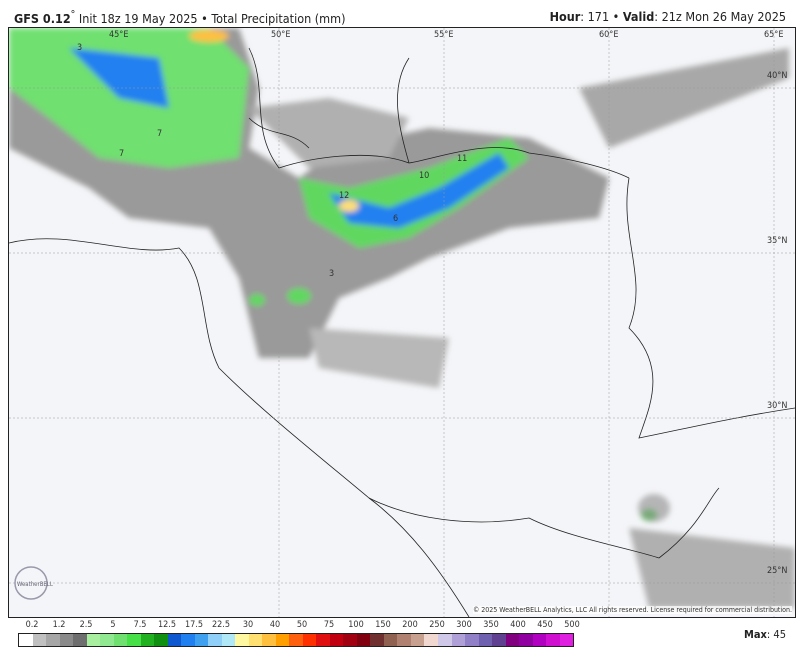 This screenshot has width=800, height=657. Describe the element at coordinates (773, 35) in the screenshot. I see `lon-label: 65°E` at that location.